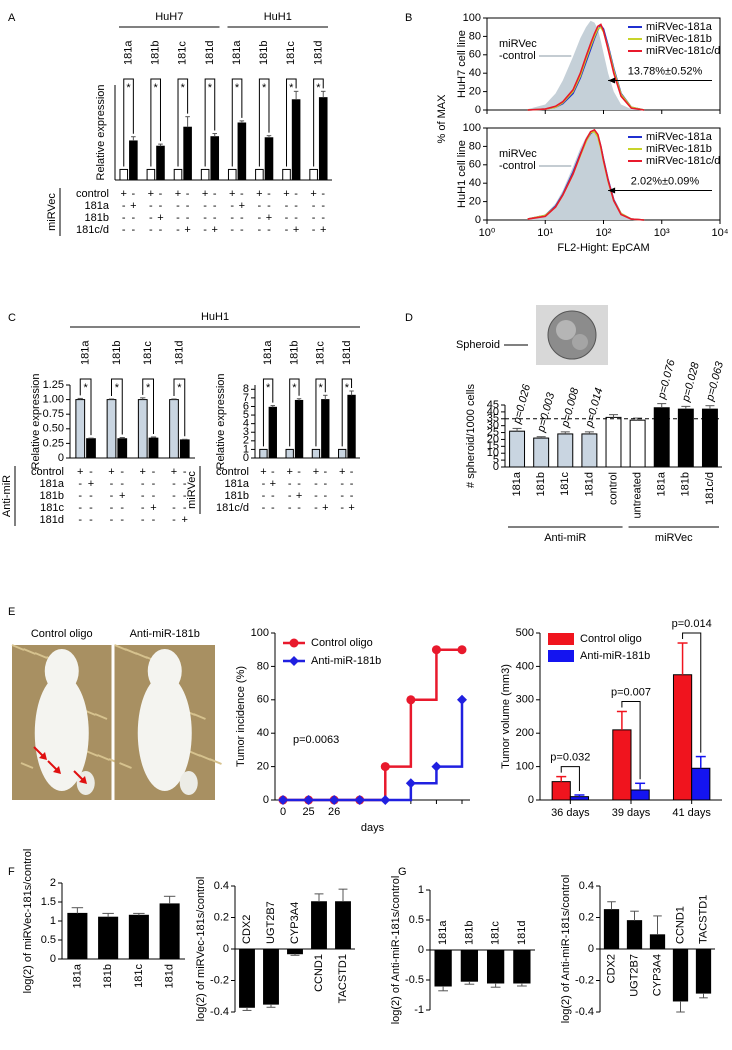  Describe the element at coordinates (469, 933) in the screenshot. I see `category-label: 181b` at that location.